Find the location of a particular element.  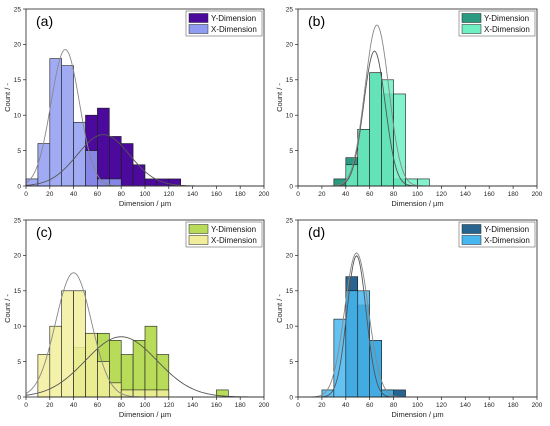

panel-label: (c) is located at coordinates (44, 232).